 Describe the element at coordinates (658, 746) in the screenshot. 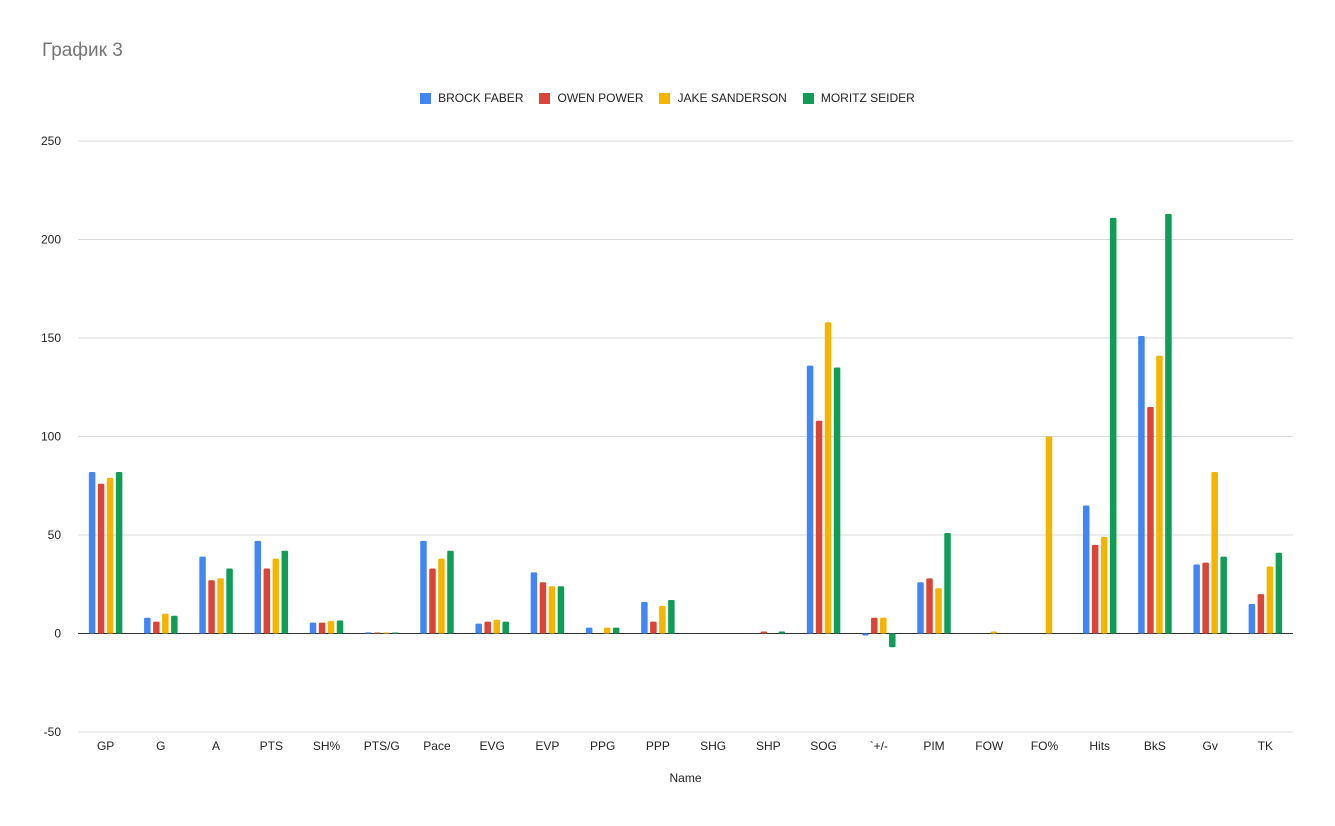

I see `x-tick-label: PPP` at that location.